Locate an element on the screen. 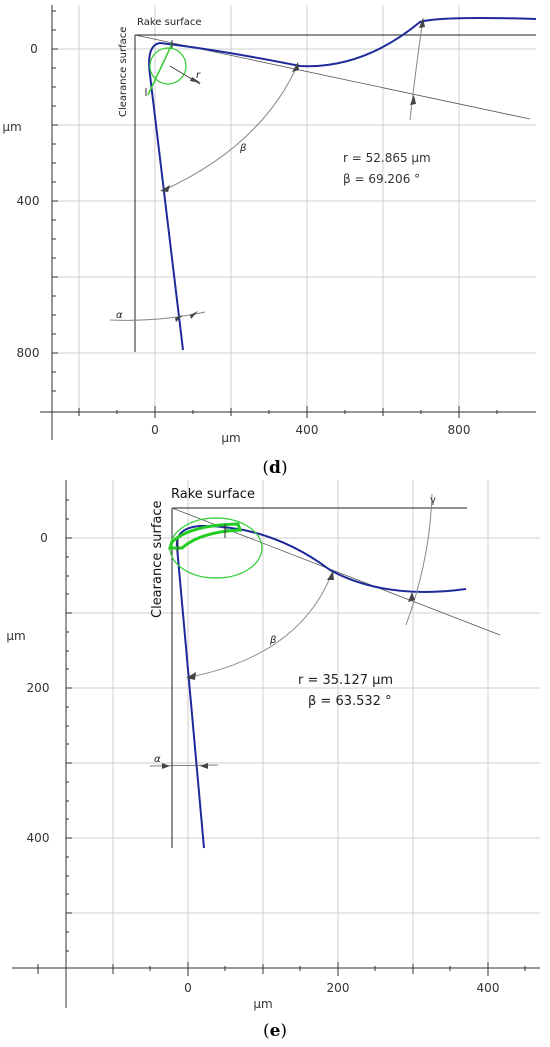 This screenshot has height=1047, width=550. panel-e-xtick-200: 200 is located at coordinates (338, 988).